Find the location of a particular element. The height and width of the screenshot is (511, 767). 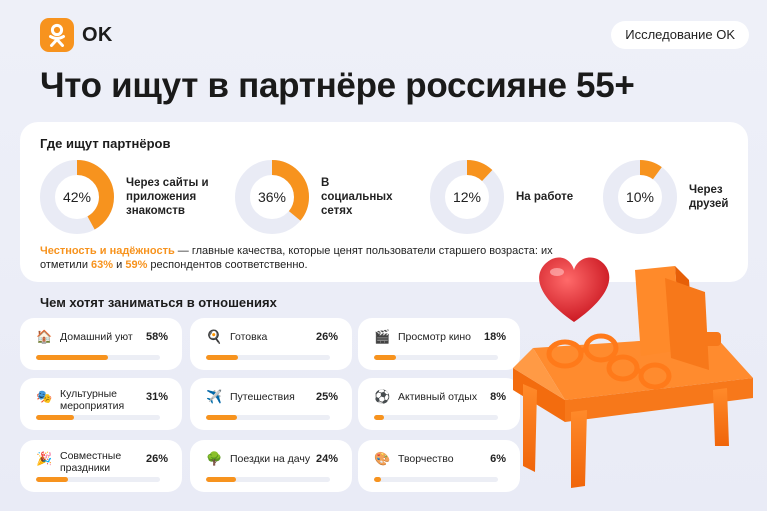

activity-value: 58% is located at coordinates (156, 337).